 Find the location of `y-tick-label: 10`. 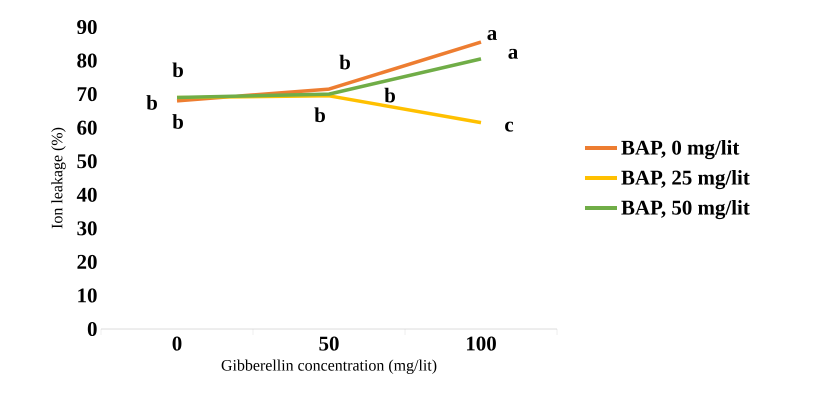

y-tick-label: 10 is located at coordinates (87, 295).